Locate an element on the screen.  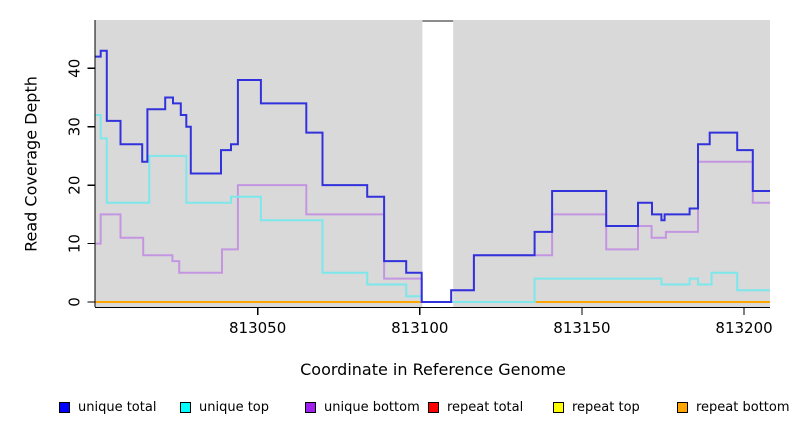
legend-swatch-repeat-total is located at coordinates (433, 407).